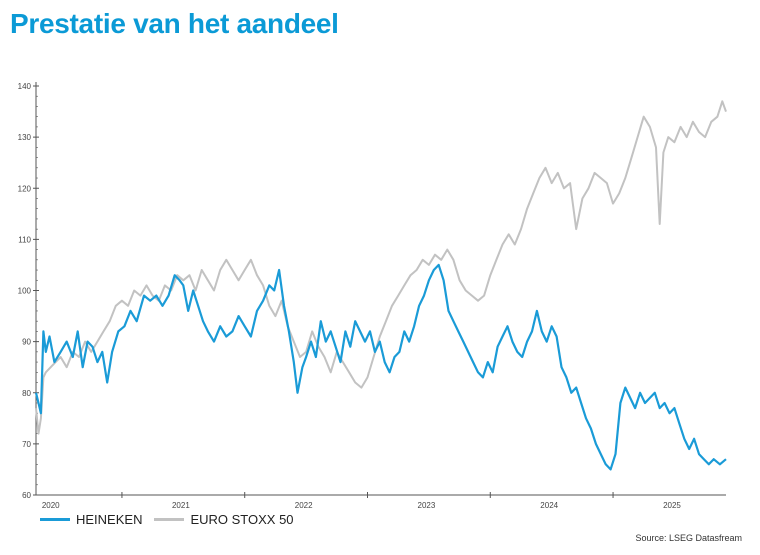  What do you see at coordinates (549, 505) in the screenshot?
I see `x-tick-label: 2024` at bounding box center [549, 505].